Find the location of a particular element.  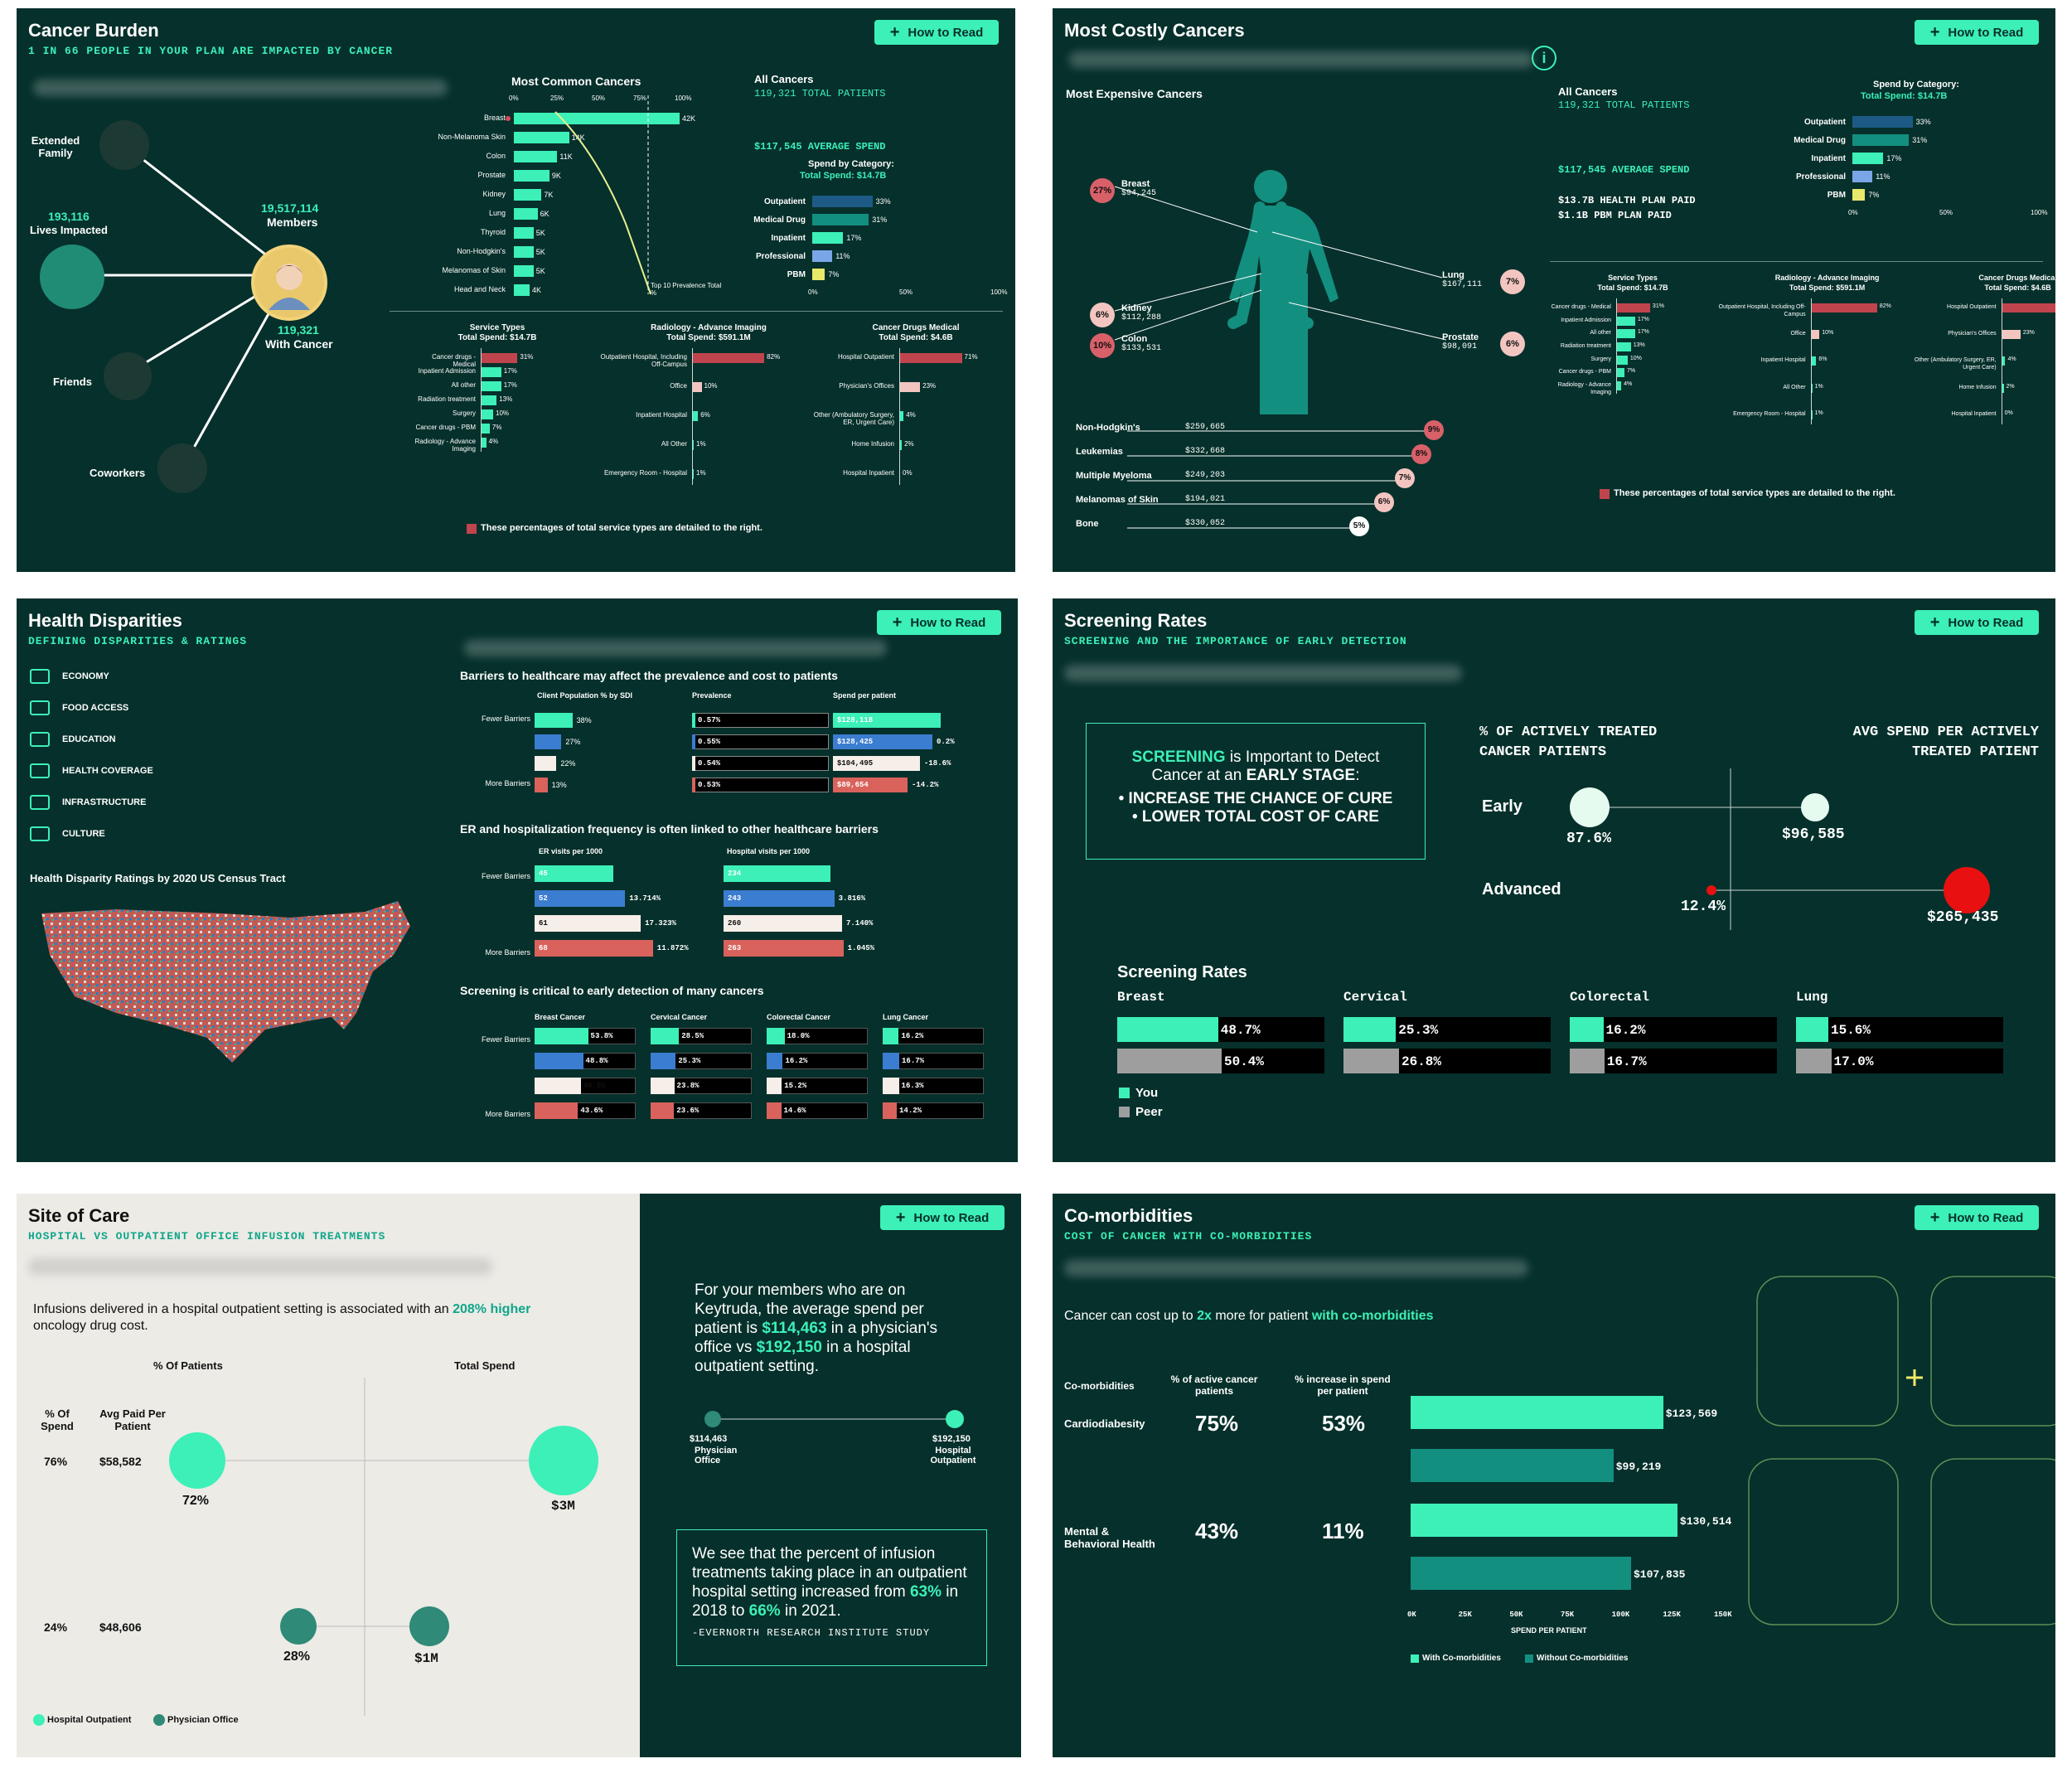

col-header: Colorectal Cancer is located at coordinates (799, 1017).